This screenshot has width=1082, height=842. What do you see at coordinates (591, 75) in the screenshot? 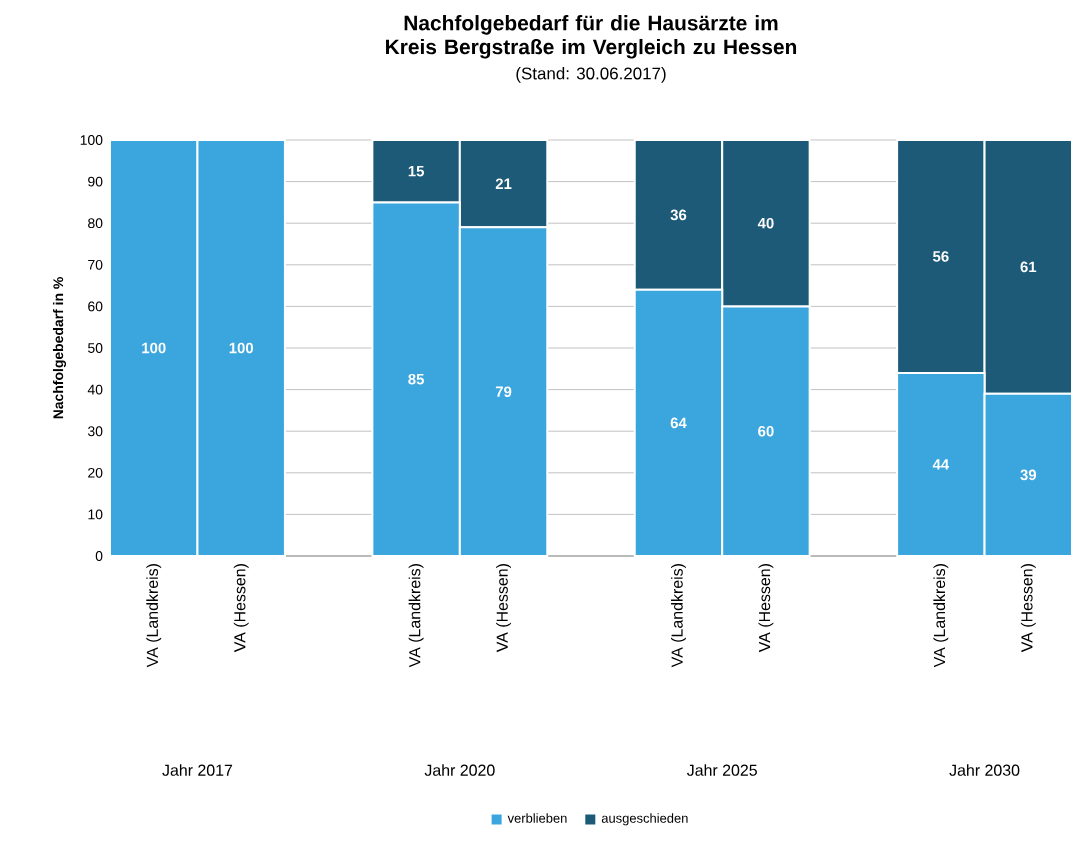
I see `chart-subtitle: (Stand: 30.06.2017)` at bounding box center [591, 75].